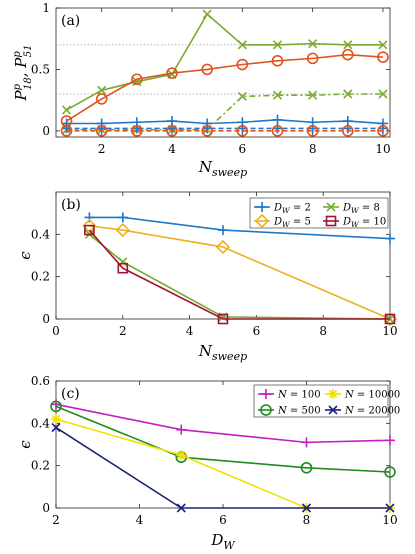 This screenshot has width=415, height=554. I want to click on legend-label: N = 10000, so click(372, 395).